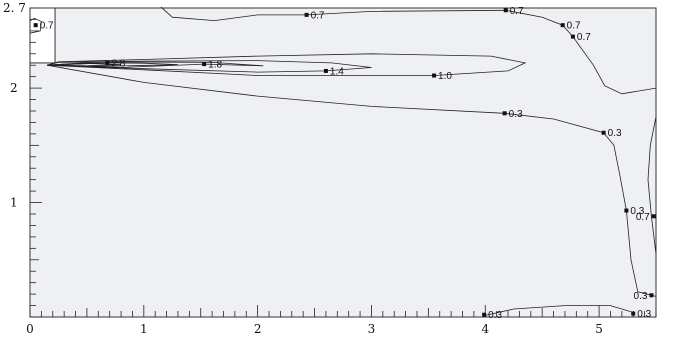  Describe the element at coordinates (485, 329) in the screenshot. I see `x-tick-label: 4` at that location.